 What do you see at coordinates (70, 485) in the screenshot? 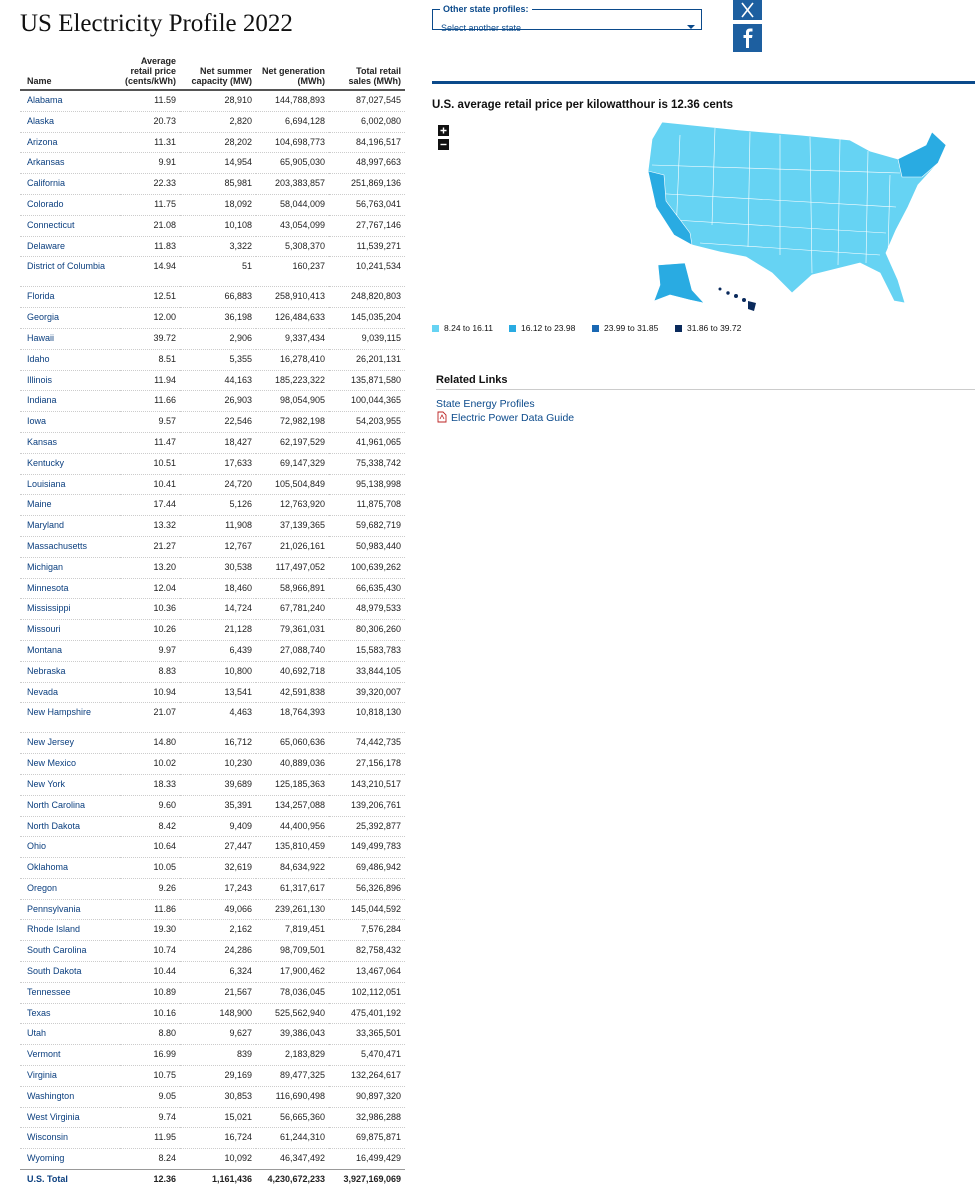
I see `state-name: Louisiana` at bounding box center [70, 485].